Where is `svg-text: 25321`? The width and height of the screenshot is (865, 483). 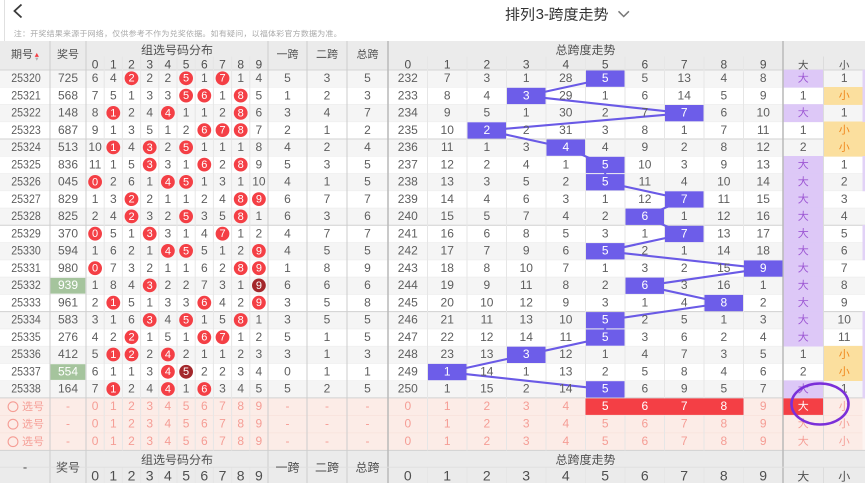 svg-text: 25321 is located at coordinates (26, 95).